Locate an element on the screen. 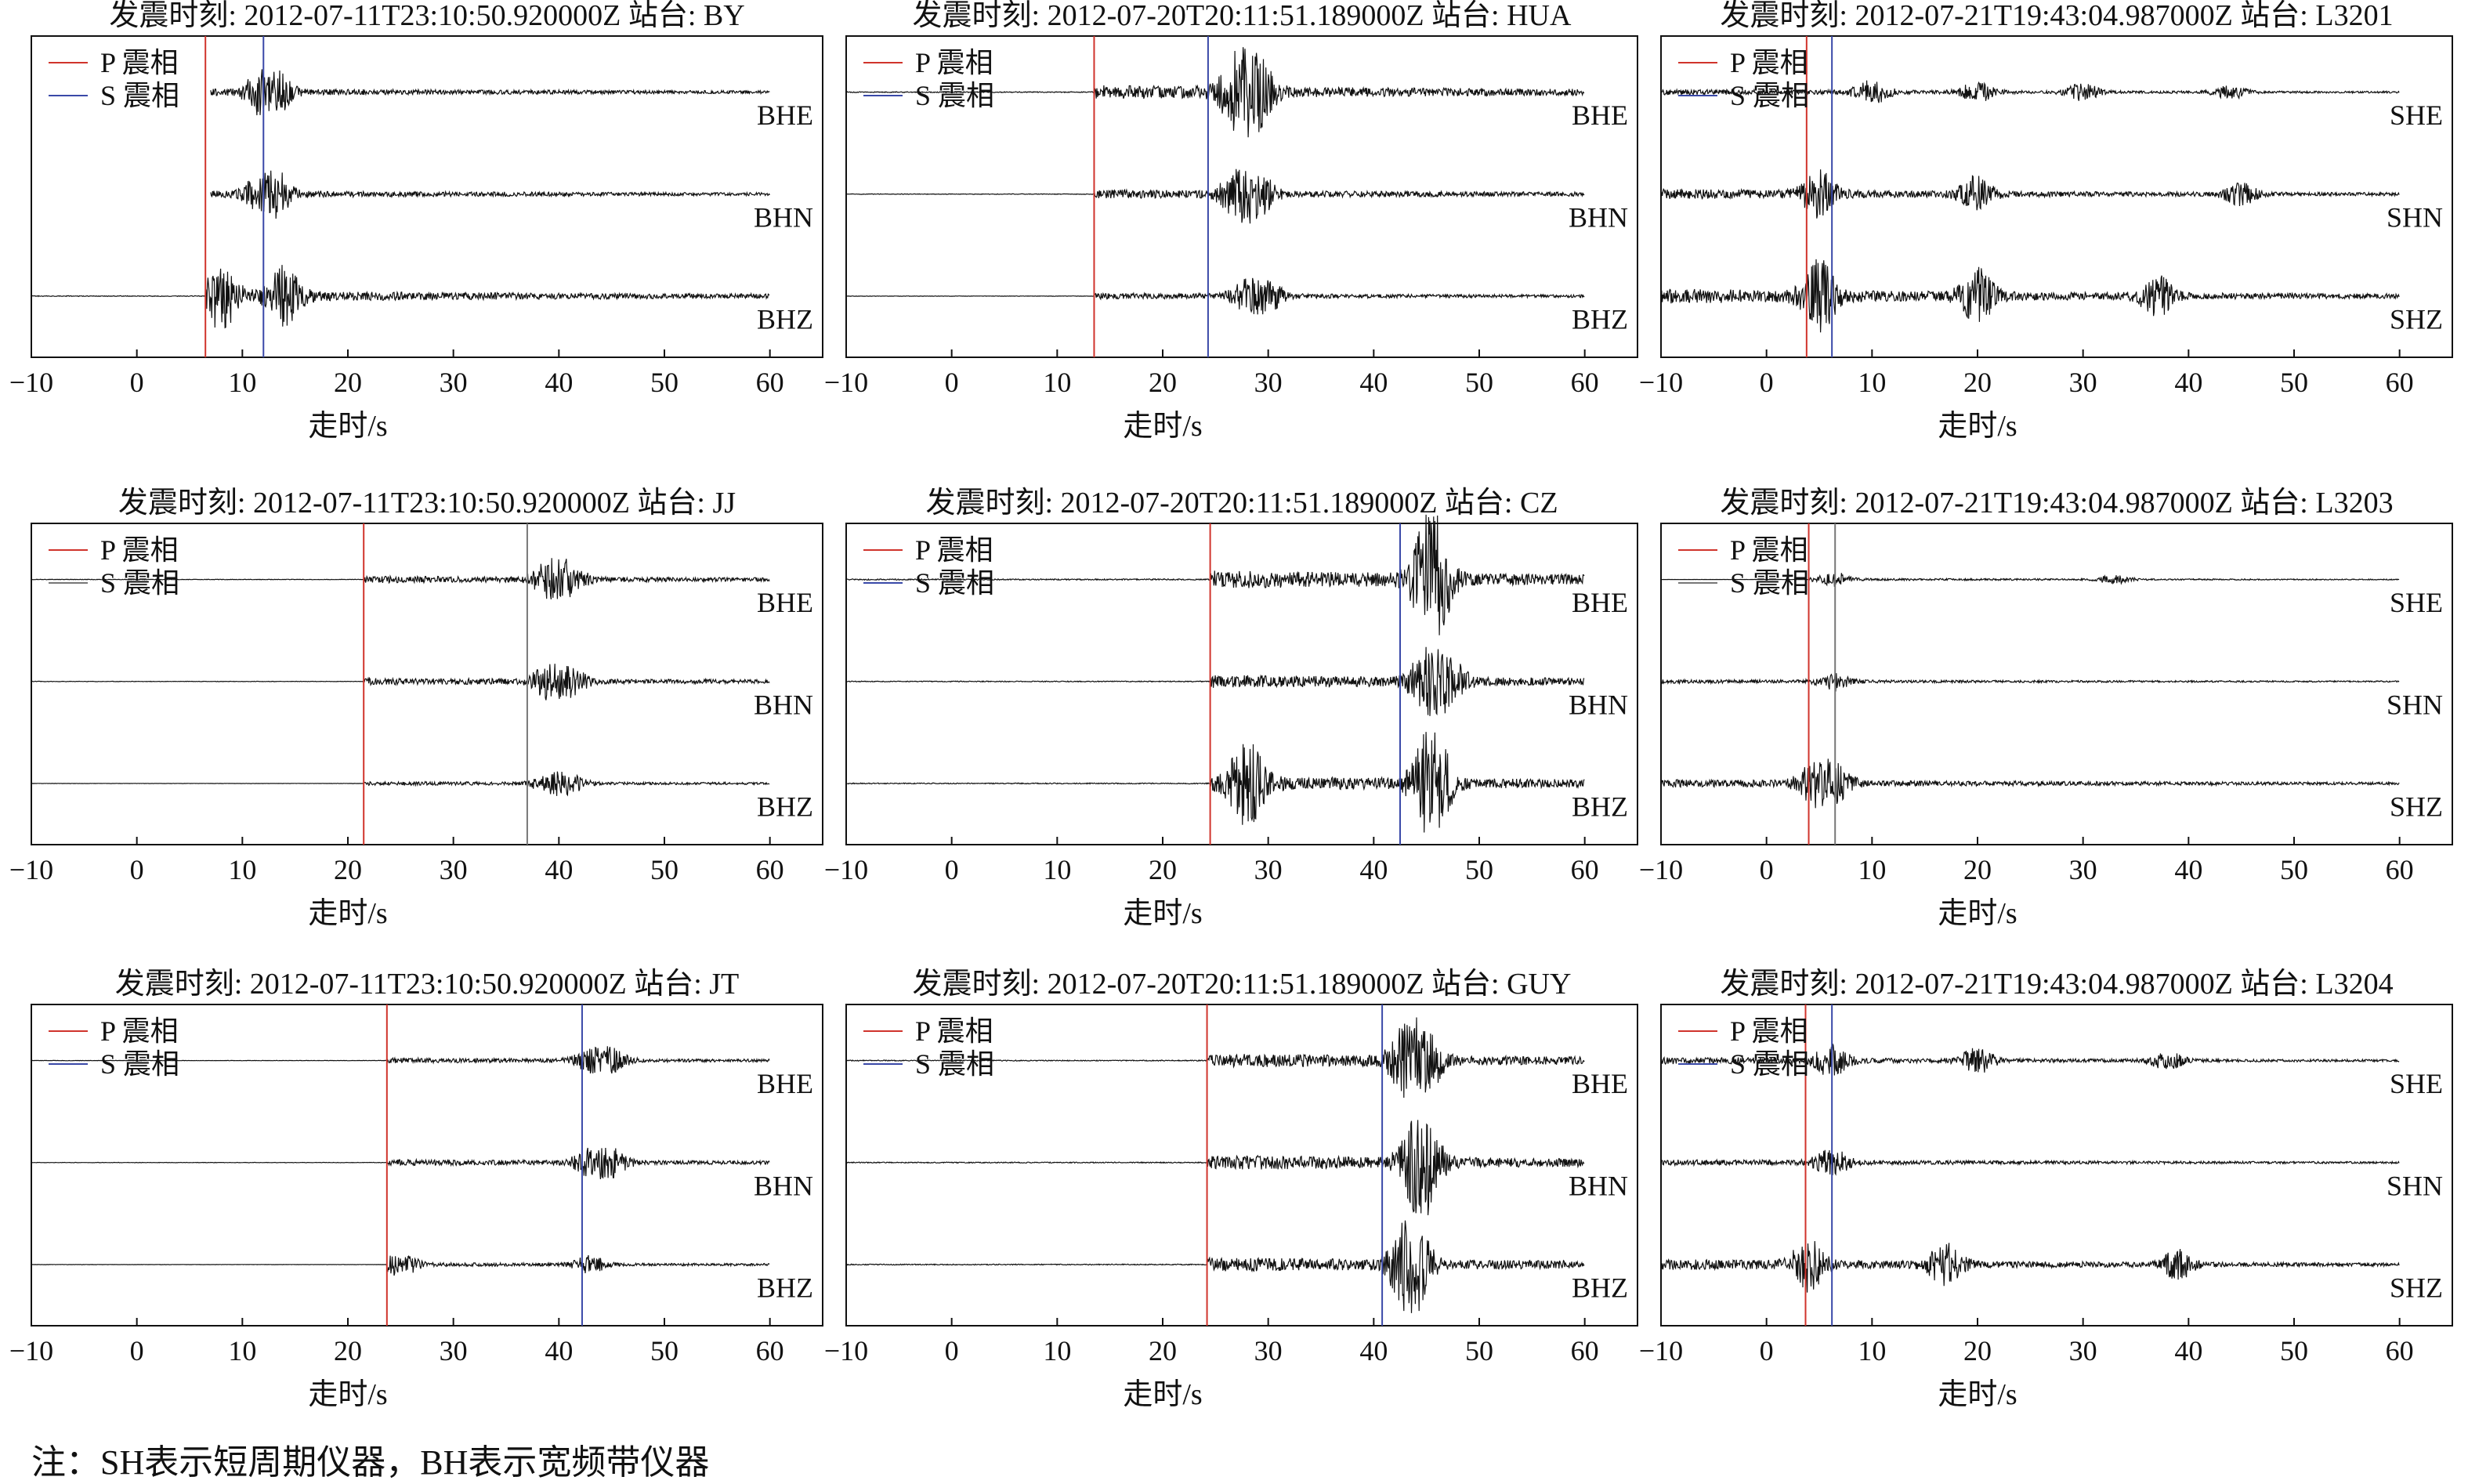 Image resolution: width=2468 pixels, height=1484 pixels. panel-title: 发震时刻: 2012-07-11T23:10:50.920000Z 站台: JT is located at coordinates (427, 984).